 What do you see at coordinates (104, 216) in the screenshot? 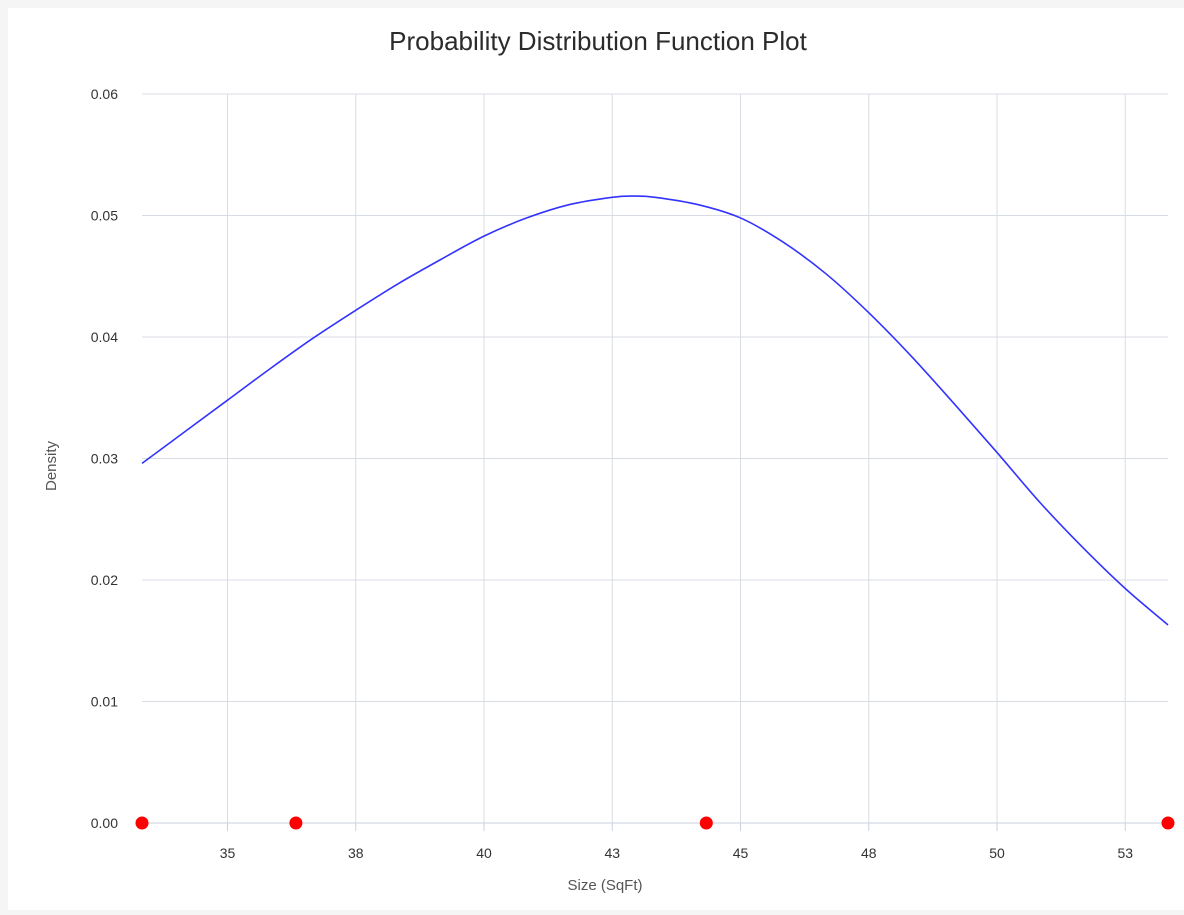
I see `y-tick-label: 0.05` at bounding box center [104, 216].